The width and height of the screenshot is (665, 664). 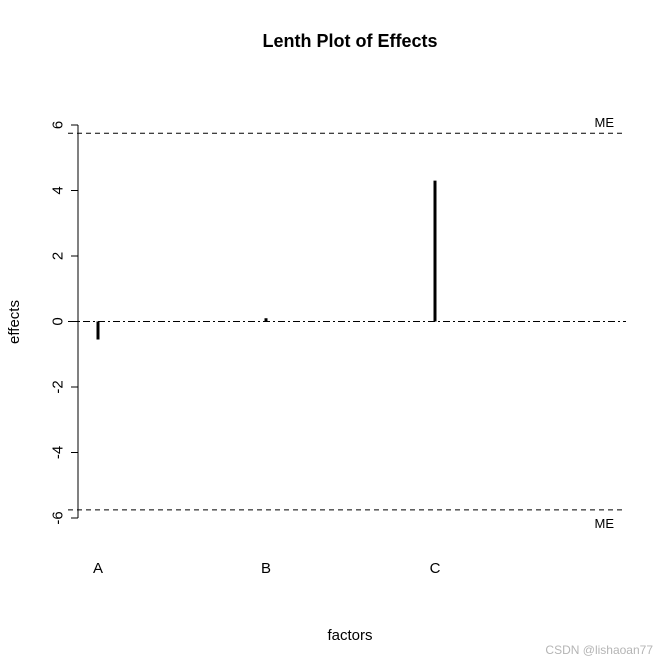 I want to click on y-tick-label: 6, so click(x=58, y=125).